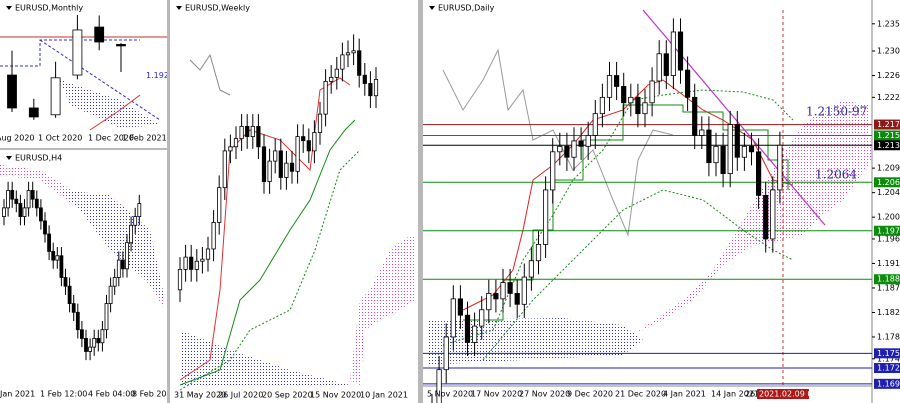 The width and height of the screenshot is (900, 403). What do you see at coordinates (734, 117) in the screenshot?
I see `trend-line` at bounding box center [734, 117].